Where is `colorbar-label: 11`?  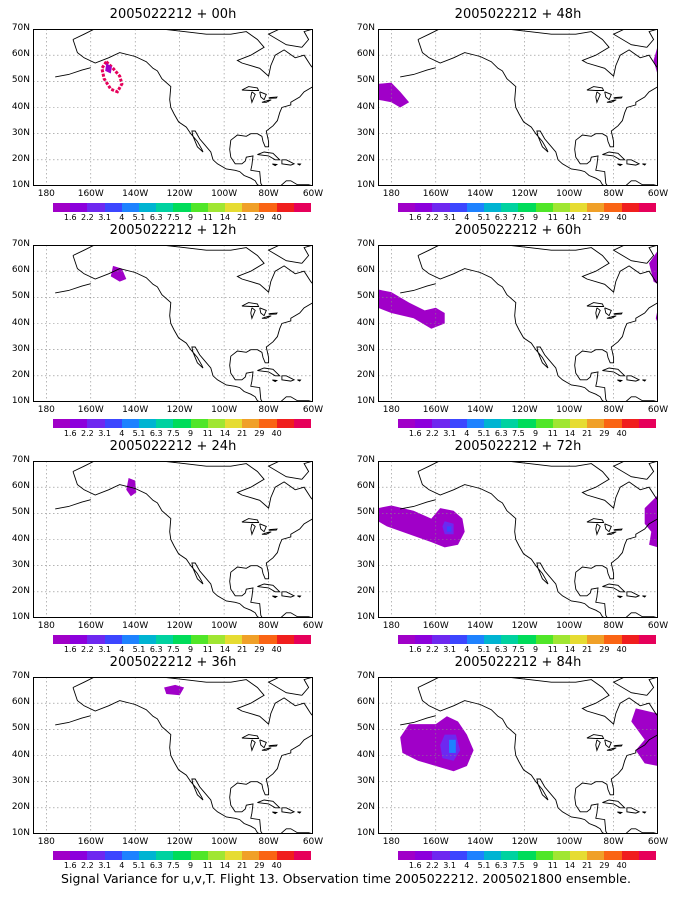
colorbar-label: 11 is located at coordinates (207, 649).